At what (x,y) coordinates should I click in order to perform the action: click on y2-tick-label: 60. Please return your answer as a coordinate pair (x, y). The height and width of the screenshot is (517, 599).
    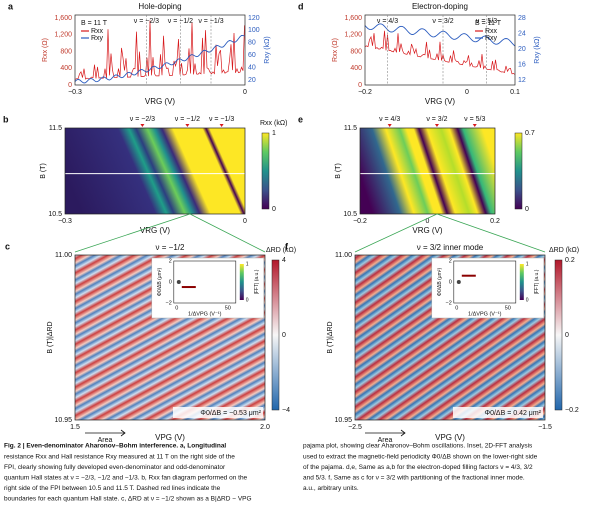
    Looking at the image, I should click on (252, 55).